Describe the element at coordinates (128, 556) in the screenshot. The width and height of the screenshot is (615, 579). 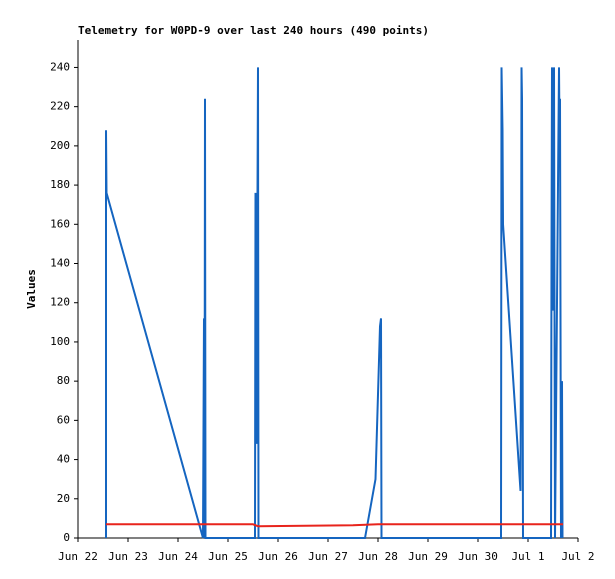
I see `x-tick-label: Jun 23` at that location.